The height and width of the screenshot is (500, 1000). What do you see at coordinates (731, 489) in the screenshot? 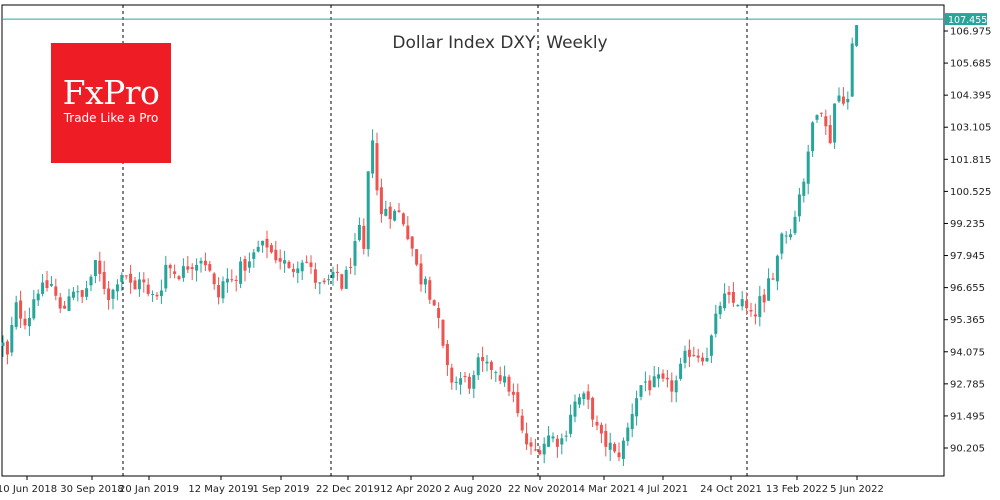
I see `x-tick-label: 24 Oct 2021` at bounding box center [731, 489].